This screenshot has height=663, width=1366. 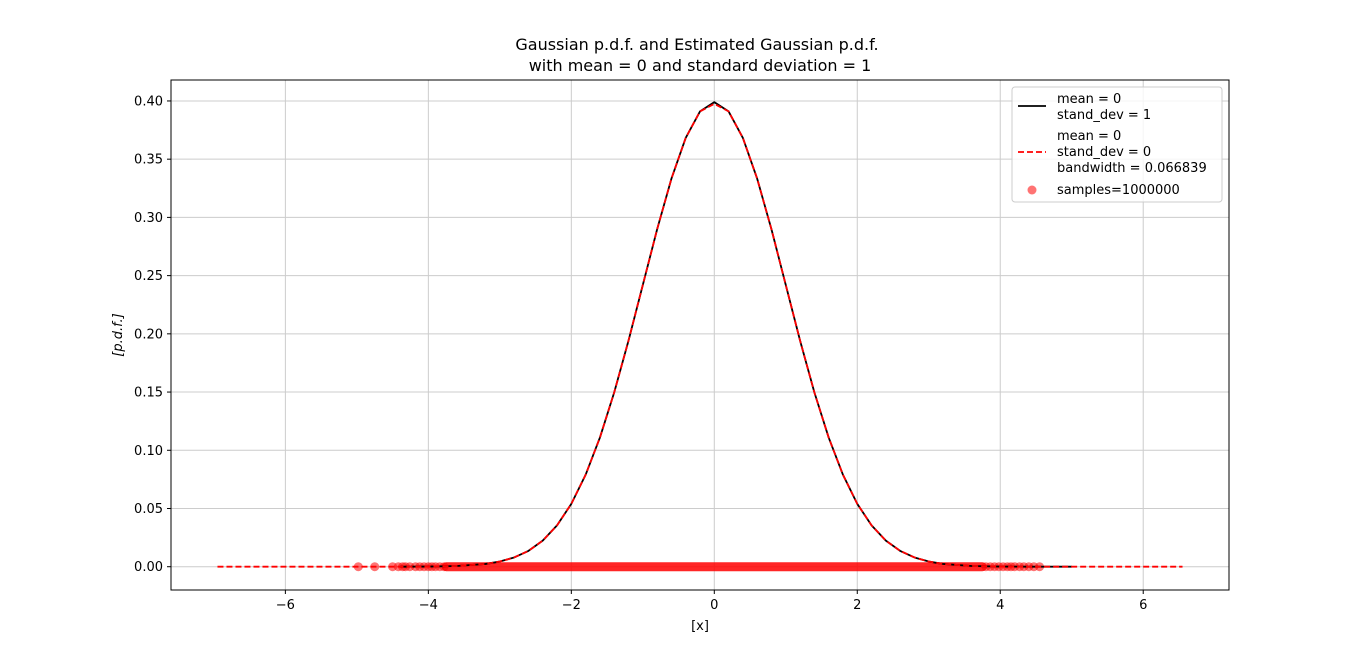 I want to click on legend-label-series-1: mean = 0 stand_dev = 1, so click(x=1104, y=107).